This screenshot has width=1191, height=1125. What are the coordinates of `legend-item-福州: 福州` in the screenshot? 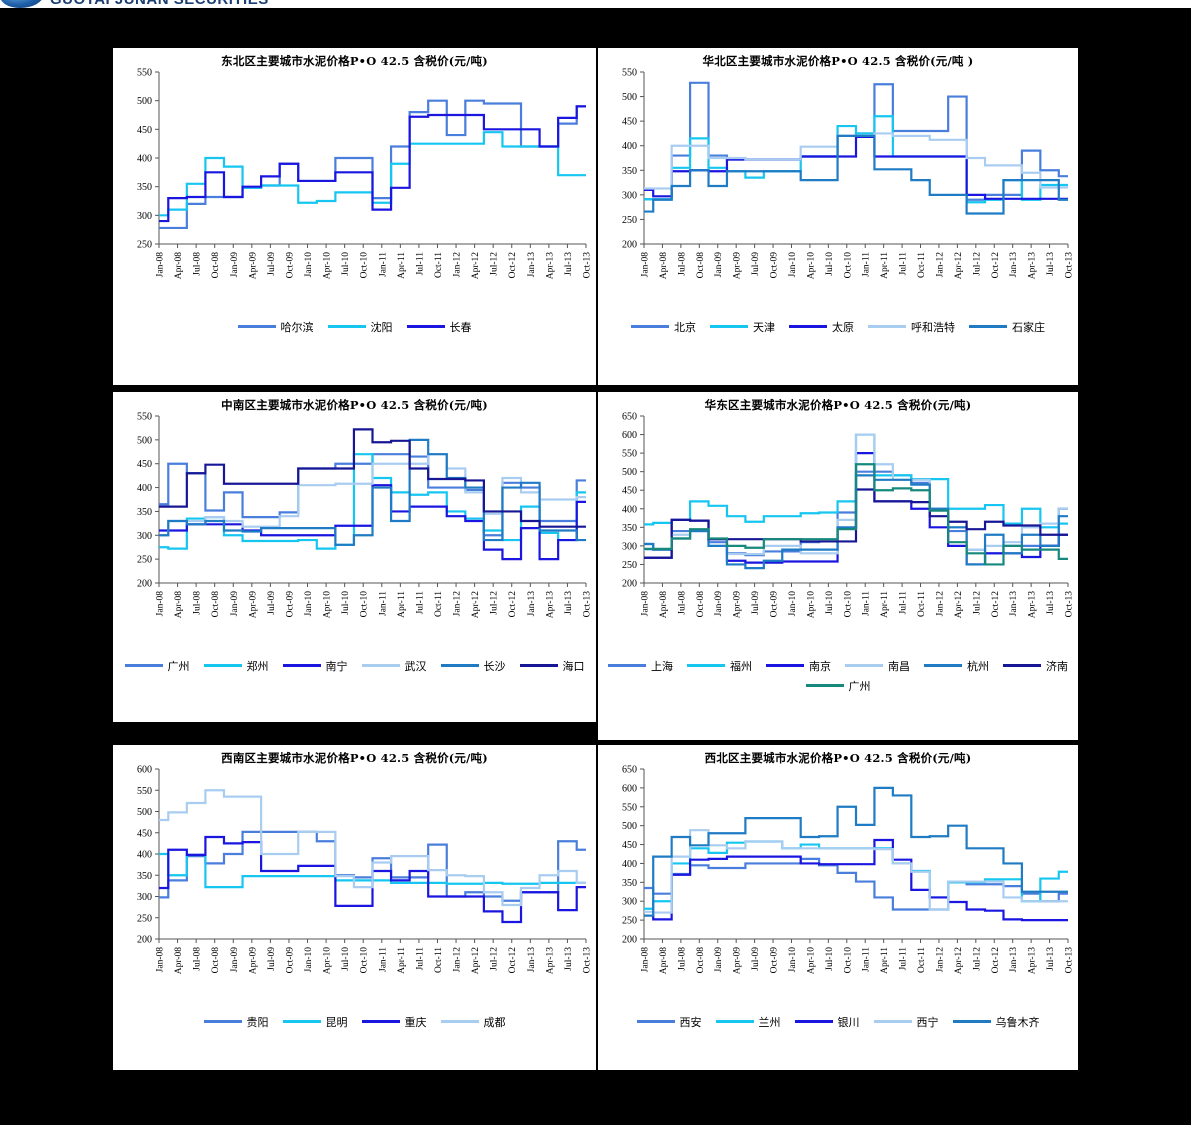 It's located at (719, 666).